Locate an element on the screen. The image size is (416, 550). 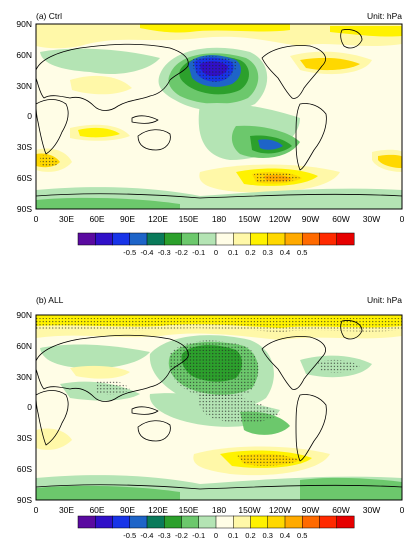
colorbar-label: 0.4 is located at coordinates (285, 535).